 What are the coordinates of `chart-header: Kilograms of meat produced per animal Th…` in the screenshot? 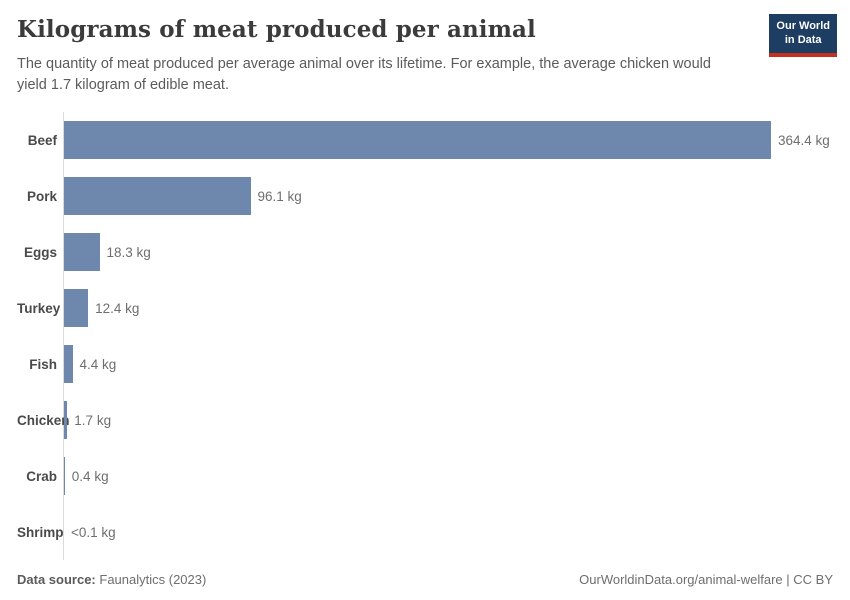 It's located at (427, 55).